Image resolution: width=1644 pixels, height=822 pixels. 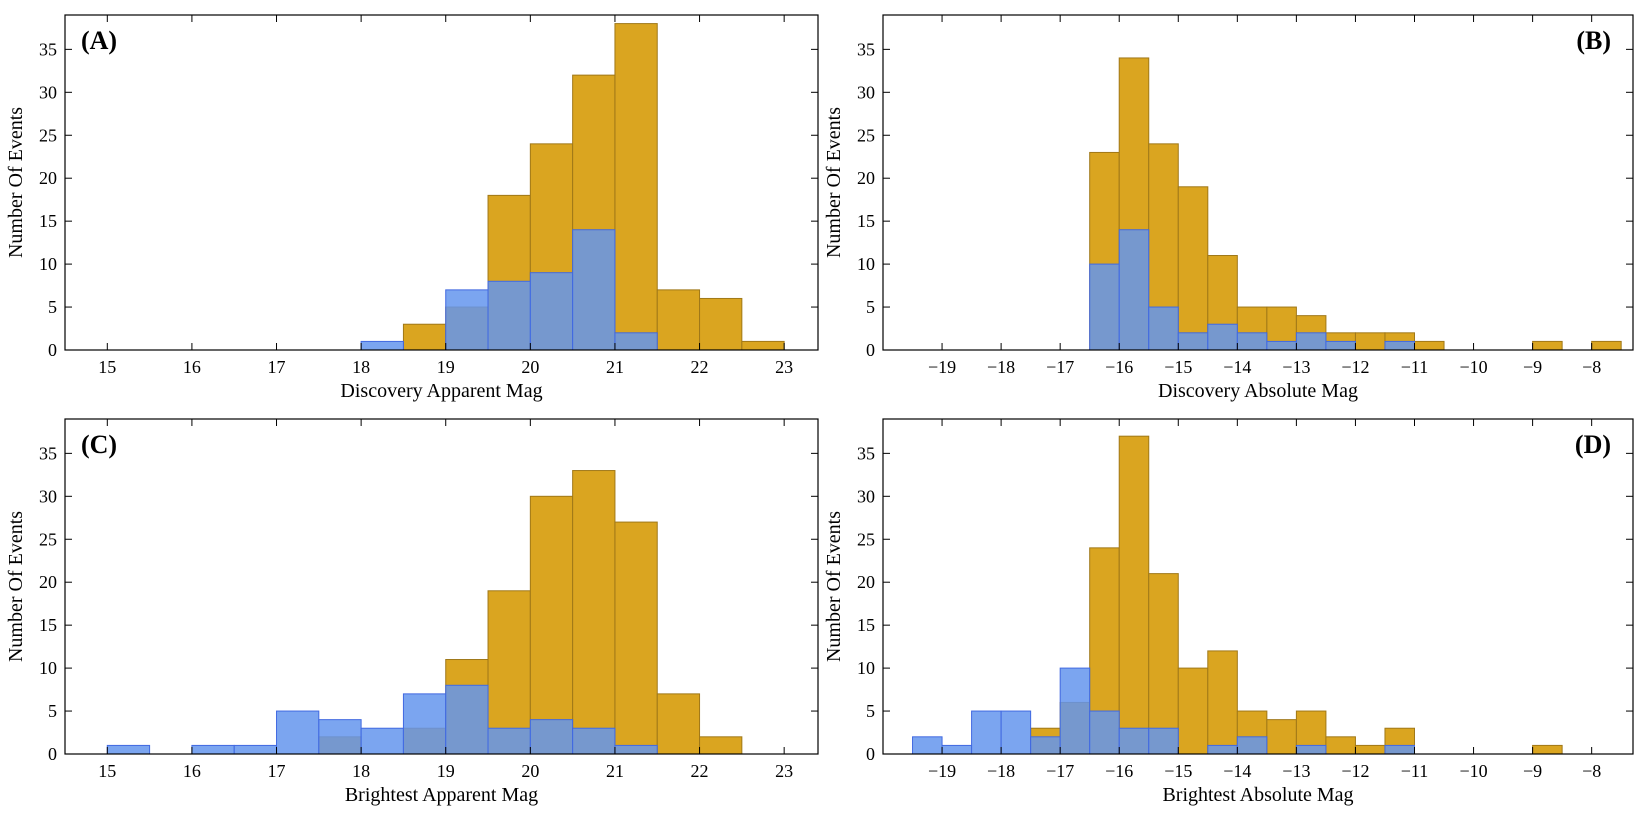 What do you see at coordinates (615, 367) in the screenshot?
I see `xtick-label-a-6: 21` at bounding box center [615, 367].